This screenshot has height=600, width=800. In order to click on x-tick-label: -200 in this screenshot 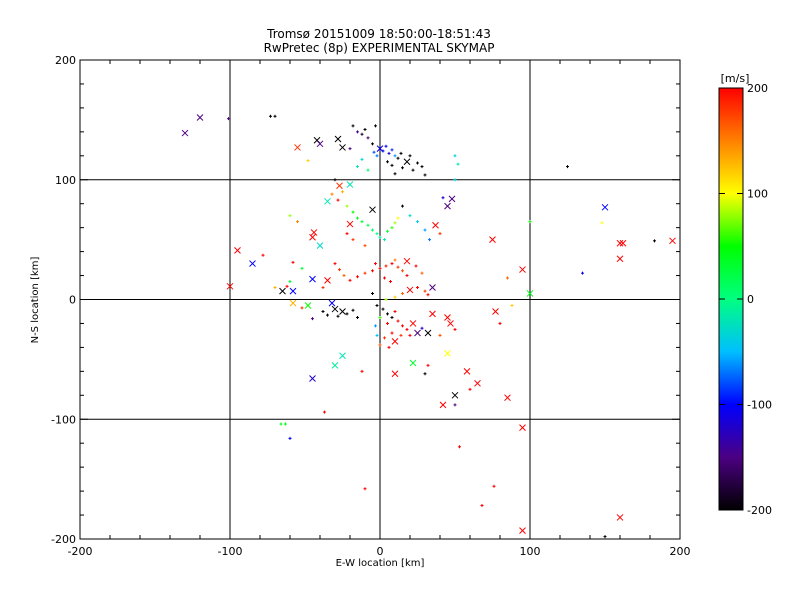, I will do `click(80, 551)`.